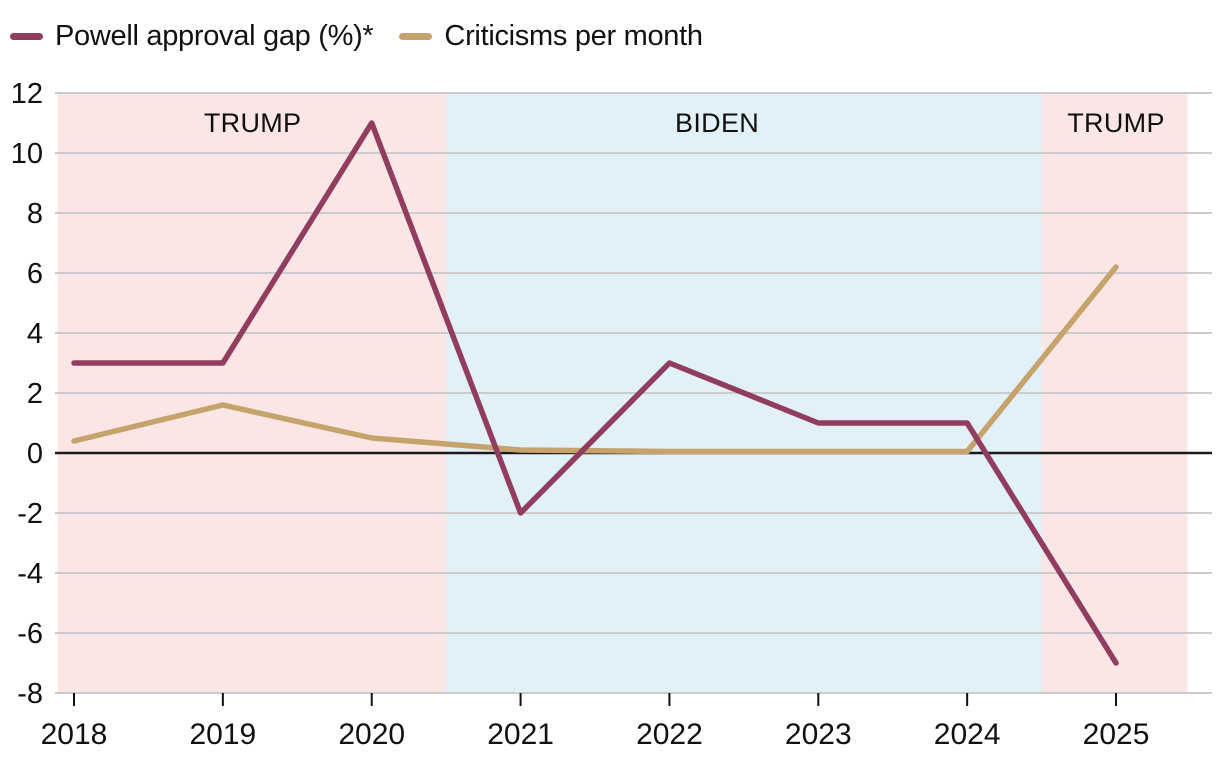  What do you see at coordinates (967, 734) in the screenshot?
I see `x-tick-label: 2024` at bounding box center [967, 734].